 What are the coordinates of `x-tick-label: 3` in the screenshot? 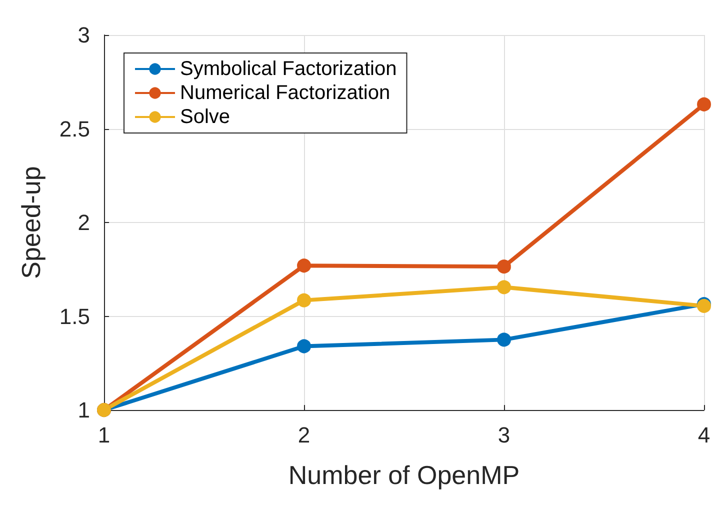 It's located at (504, 435).